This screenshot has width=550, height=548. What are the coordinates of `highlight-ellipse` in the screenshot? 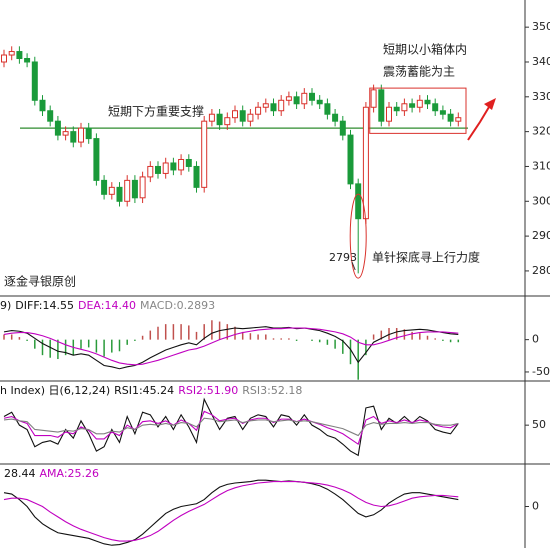 It's located at (358, 236).